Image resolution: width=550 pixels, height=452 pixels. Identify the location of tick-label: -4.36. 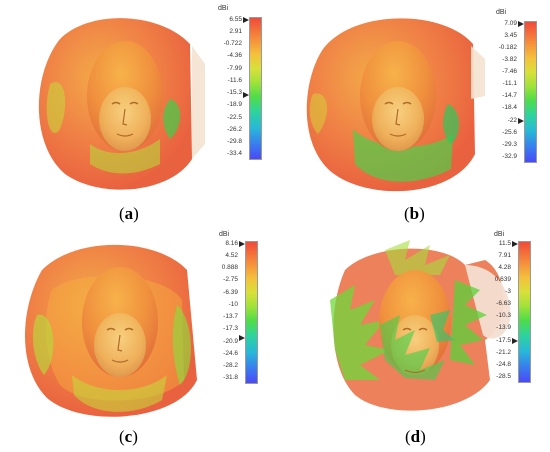
(234, 55).